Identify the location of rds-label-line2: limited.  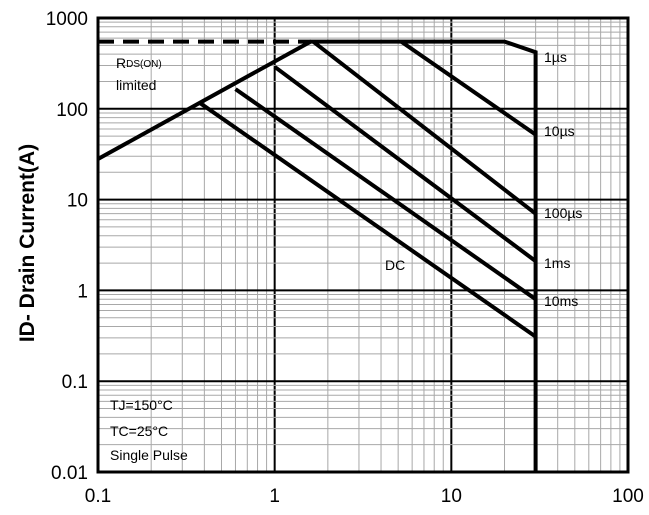
(136, 85).